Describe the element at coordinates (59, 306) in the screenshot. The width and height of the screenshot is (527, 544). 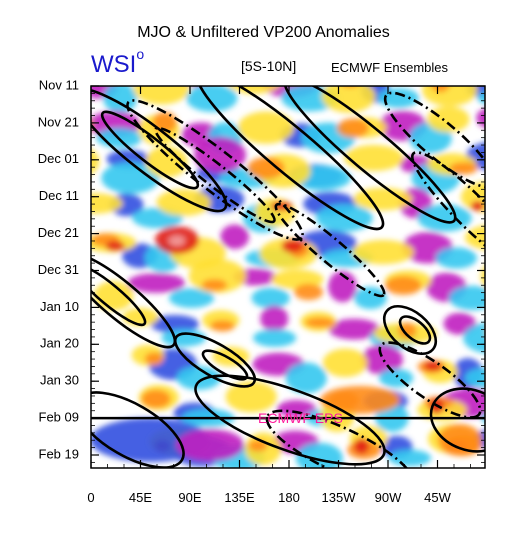
I see `y-tick-label: Jan 10` at that location.